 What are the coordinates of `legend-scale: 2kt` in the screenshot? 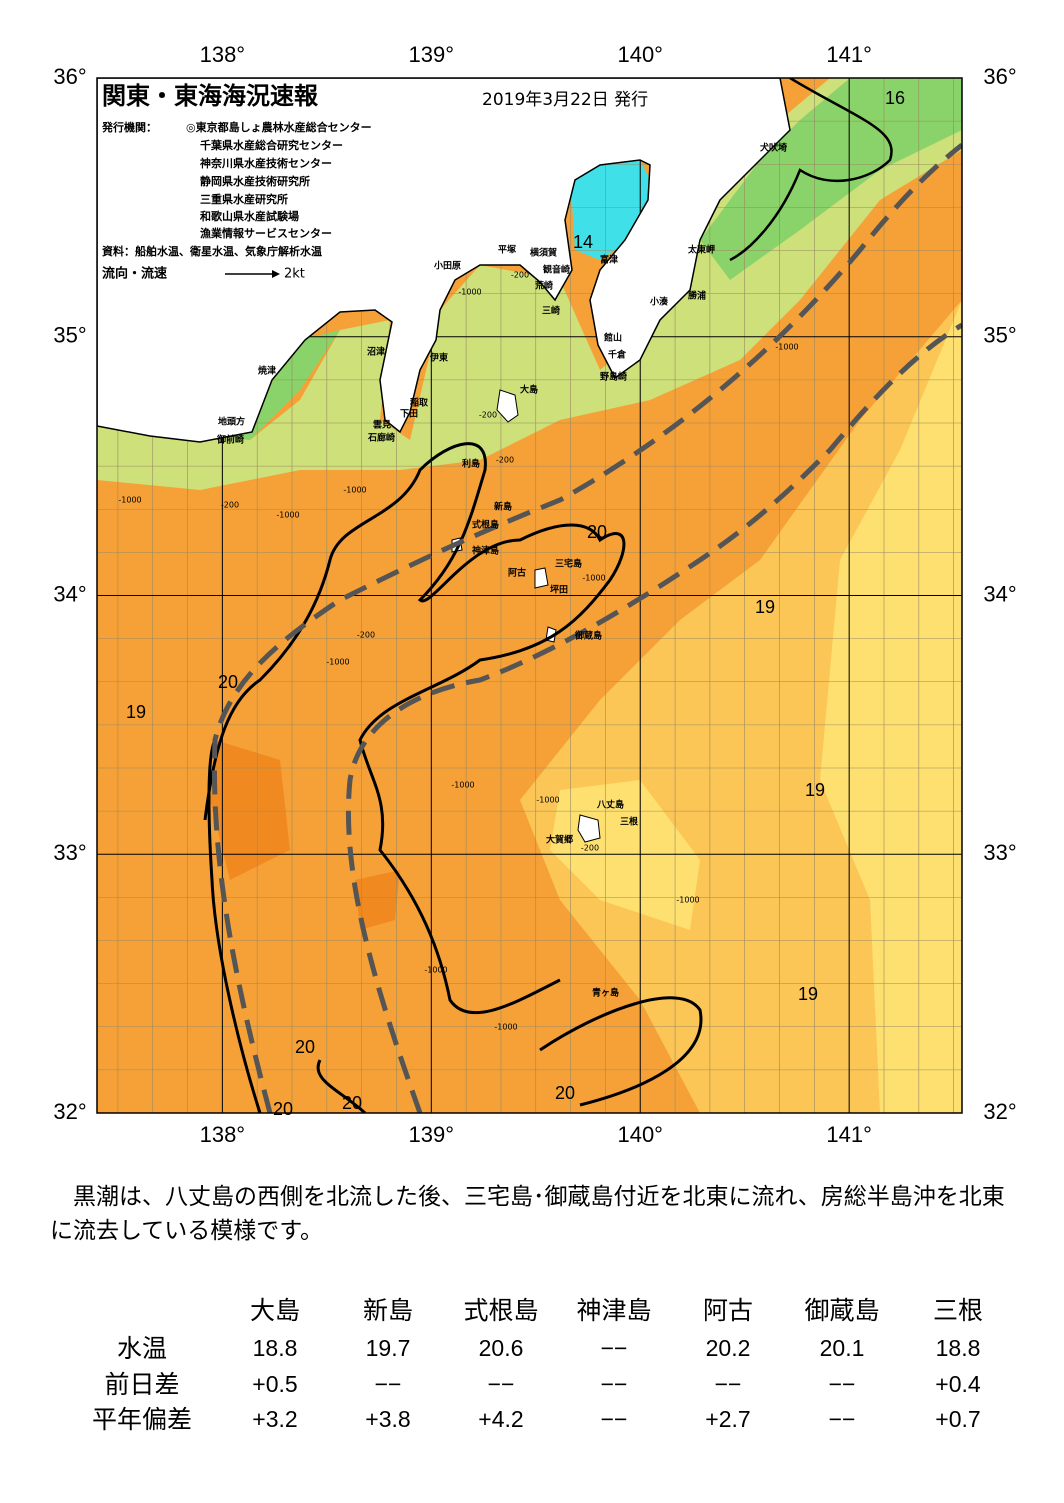 It's located at (294, 274).